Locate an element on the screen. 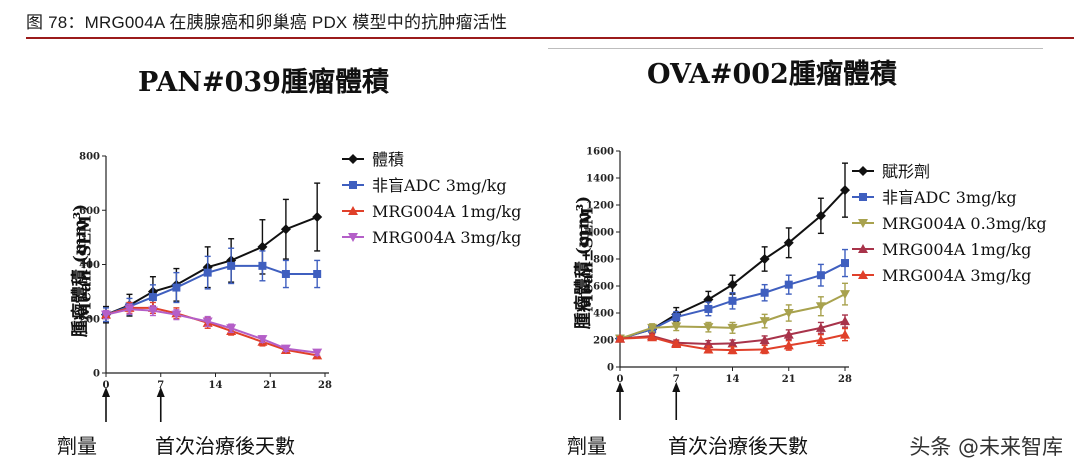  panel-divider is located at coordinates (795, 48).